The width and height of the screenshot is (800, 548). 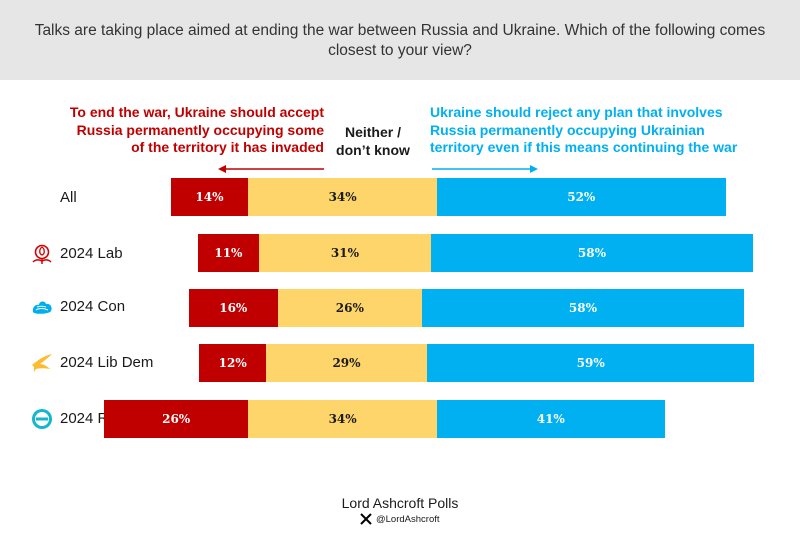 I want to click on reform-badge-icon, so click(x=42, y=419).